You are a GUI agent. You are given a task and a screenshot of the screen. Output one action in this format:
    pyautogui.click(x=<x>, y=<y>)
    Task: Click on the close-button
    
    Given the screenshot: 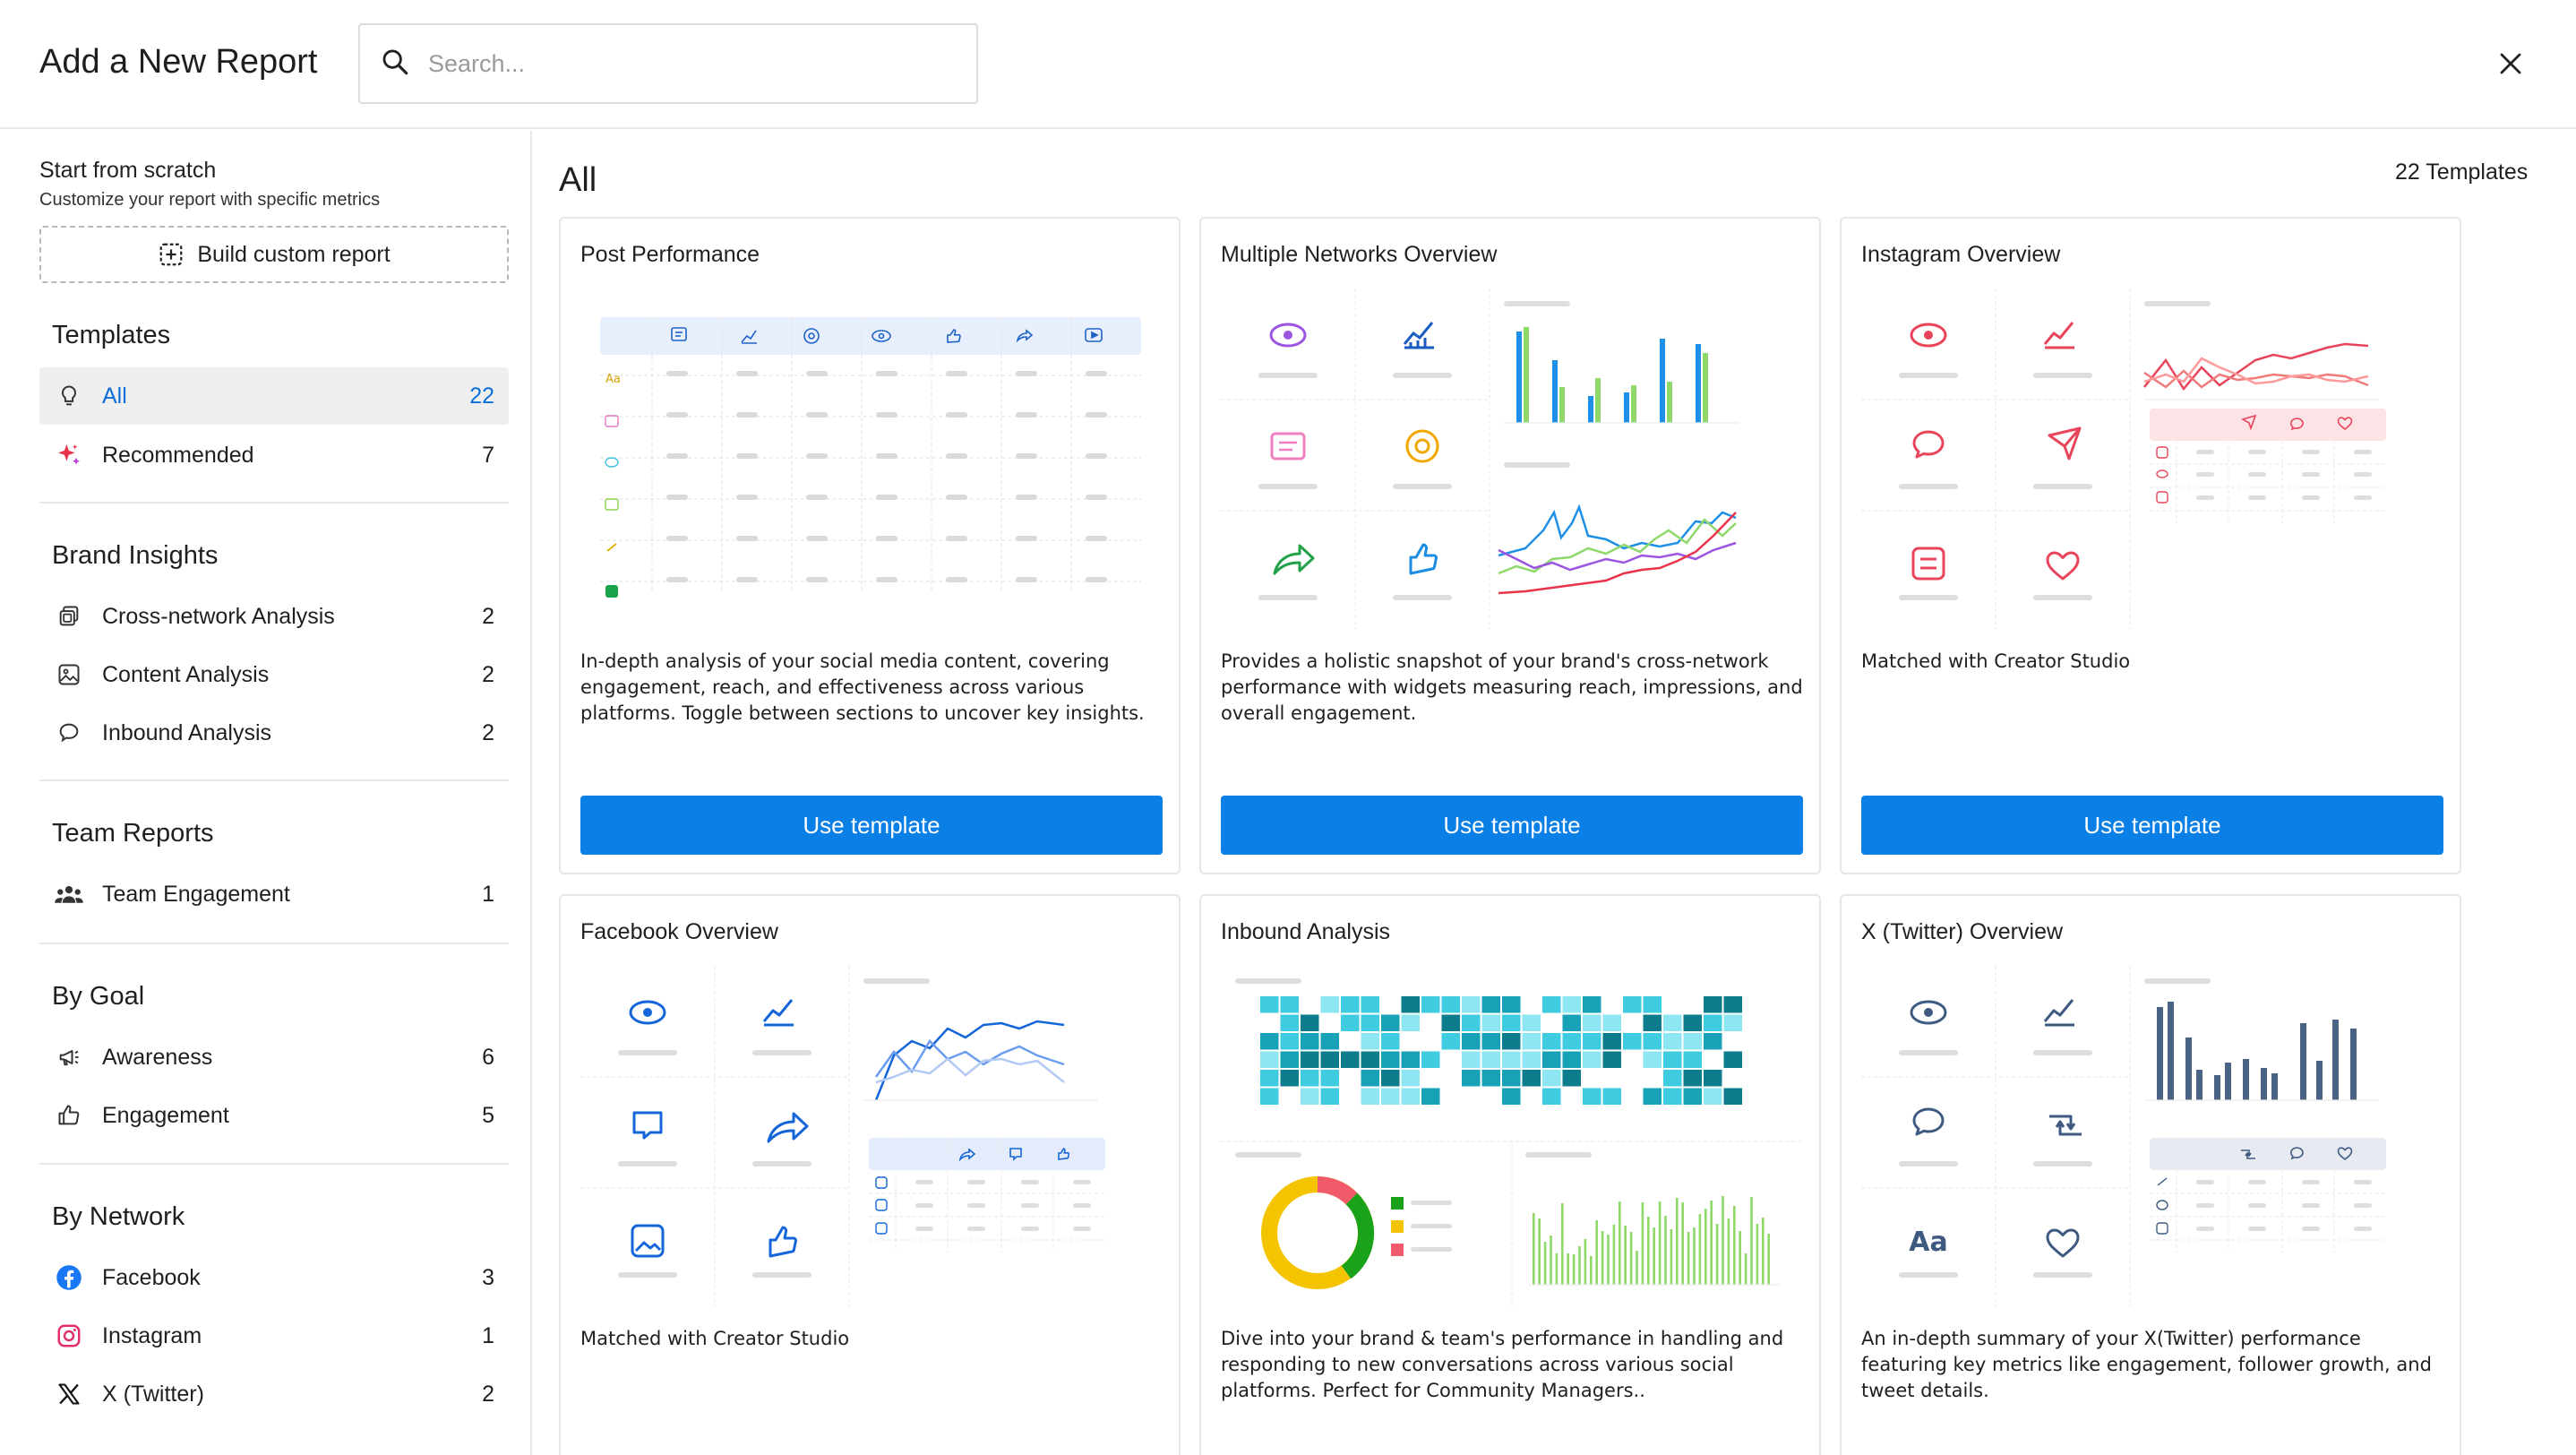 What is the action you would take?
    pyautogui.click(x=2510, y=64)
    